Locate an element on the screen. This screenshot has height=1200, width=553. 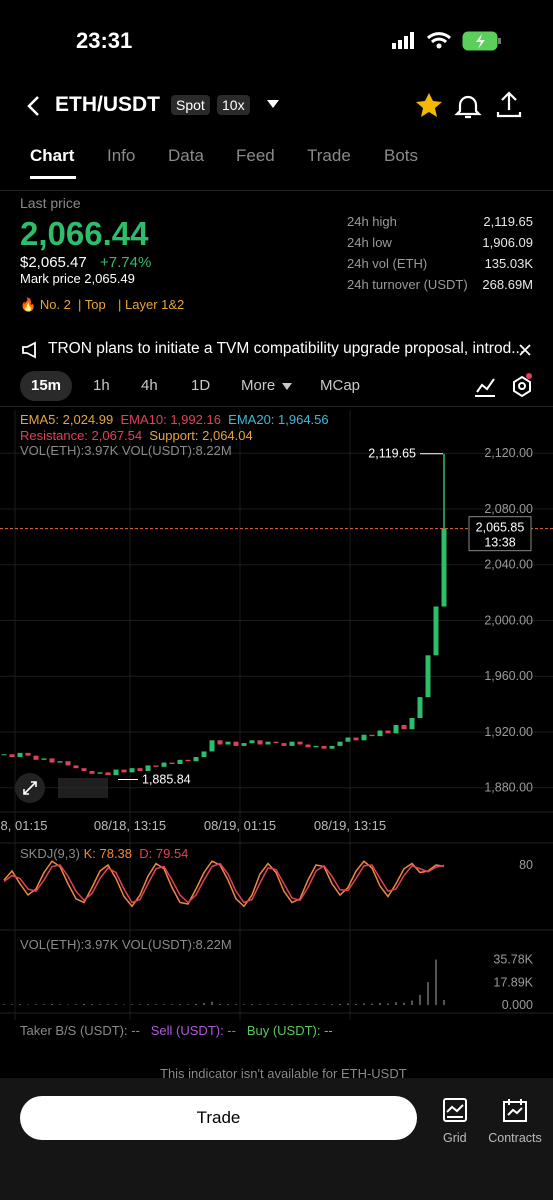
close-news is located at coordinates (525, 350).